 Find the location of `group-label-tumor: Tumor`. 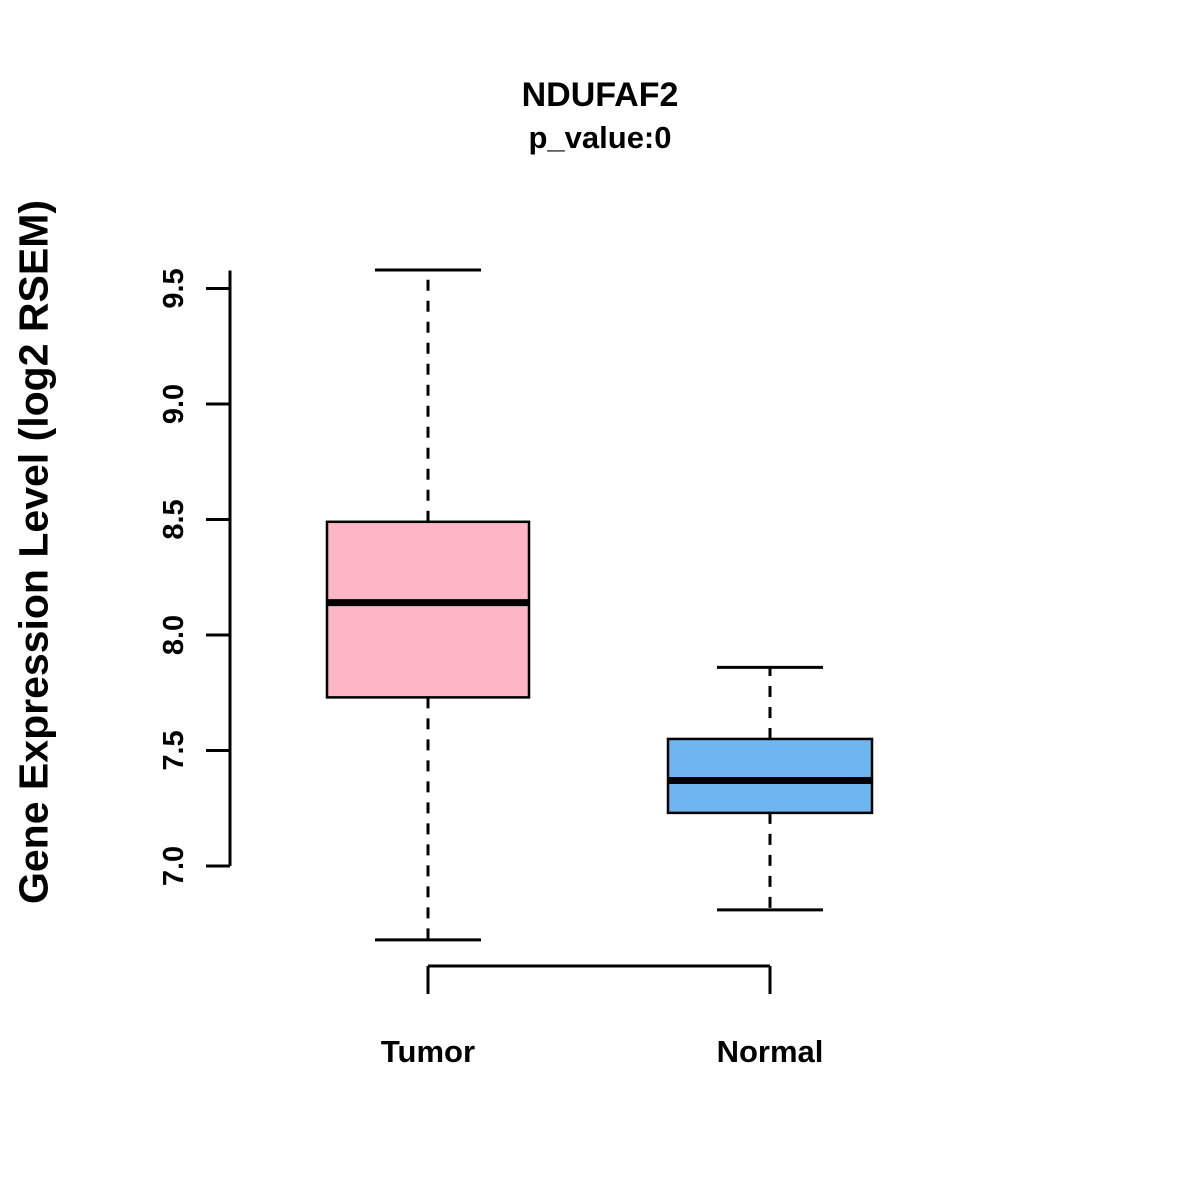

group-label-tumor: Tumor is located at coordinates (428, 1051).